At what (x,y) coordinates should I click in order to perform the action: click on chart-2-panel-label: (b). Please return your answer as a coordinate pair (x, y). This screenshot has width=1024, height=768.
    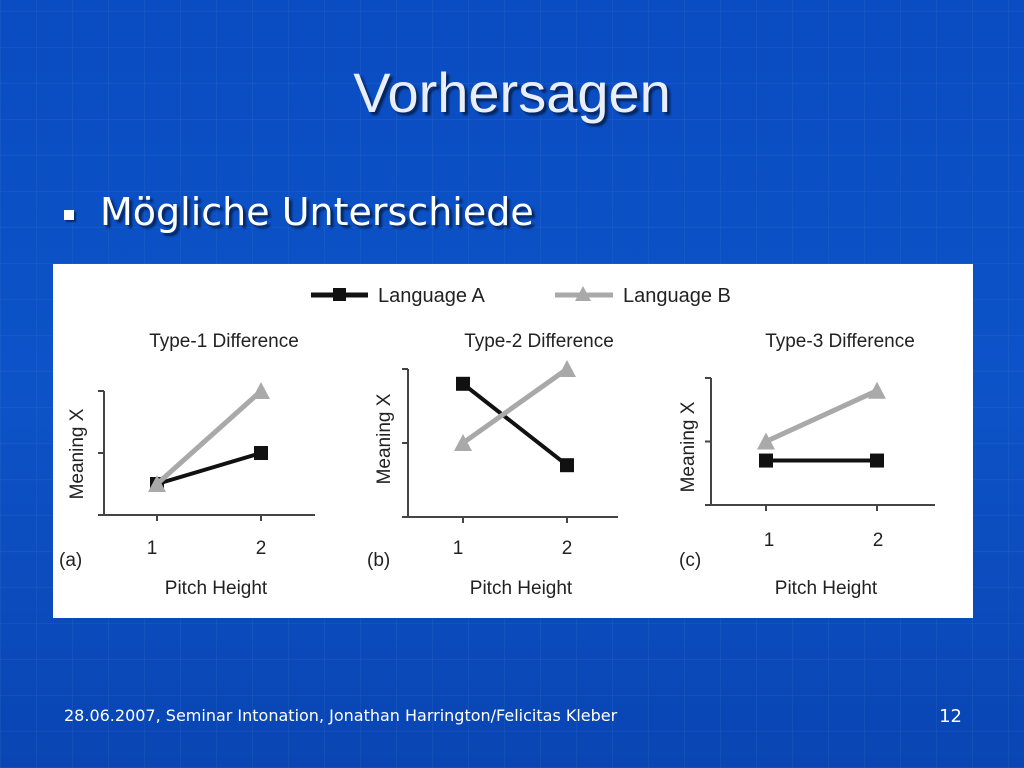
    Looking at the image, I should click on (378, 560).